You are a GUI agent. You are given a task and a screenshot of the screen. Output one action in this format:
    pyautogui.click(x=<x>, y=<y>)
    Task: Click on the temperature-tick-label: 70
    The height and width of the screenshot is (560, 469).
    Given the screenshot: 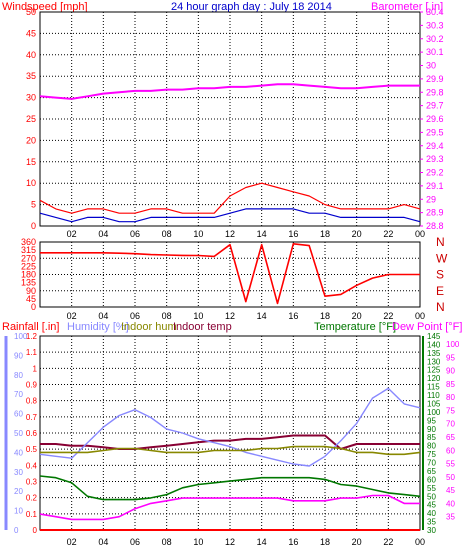 What is the action you would take?
    pyautogui.click(x=431, y=463)
    